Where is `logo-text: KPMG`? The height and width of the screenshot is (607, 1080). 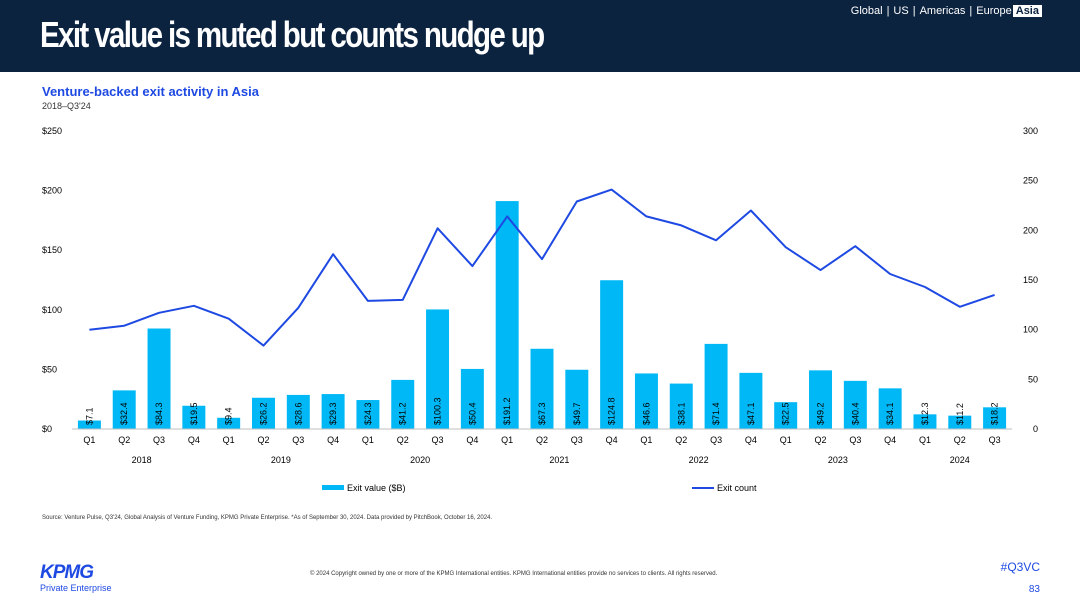
logo-text: KPMG is located at coordinates (67, 572).